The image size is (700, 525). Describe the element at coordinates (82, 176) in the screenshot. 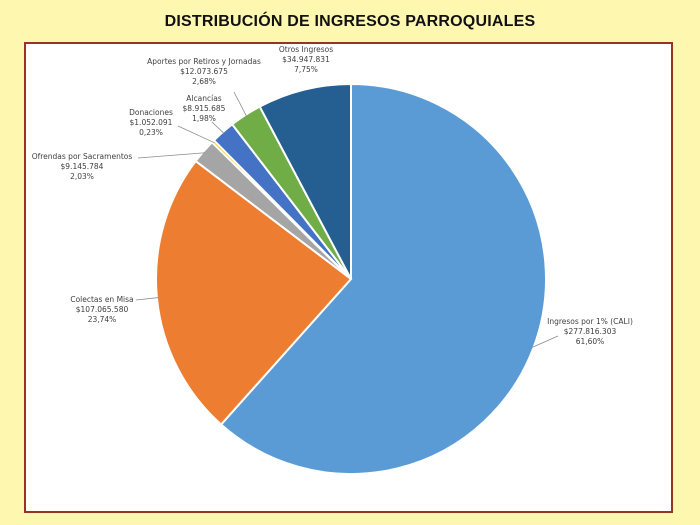

I see `slice-label-percent-ofrendas-por-sacramentos: 2,03%` at that location.